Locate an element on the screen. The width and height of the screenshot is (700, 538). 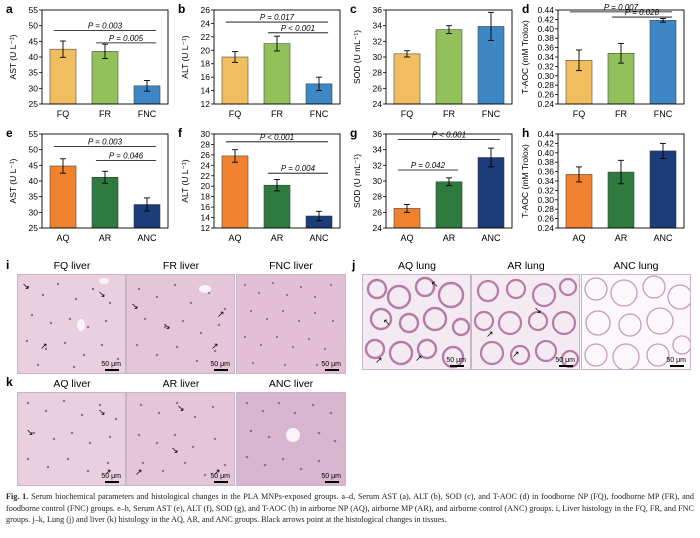
y-axis-label: ALT (U L⁻¹) is located at coordinates (185, 57).